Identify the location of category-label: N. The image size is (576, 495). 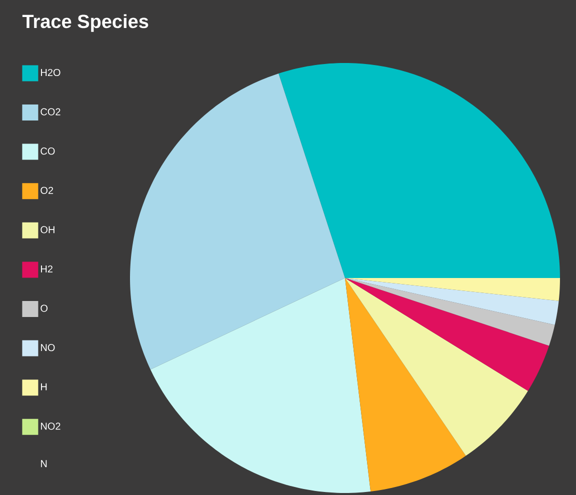
(44, 464).